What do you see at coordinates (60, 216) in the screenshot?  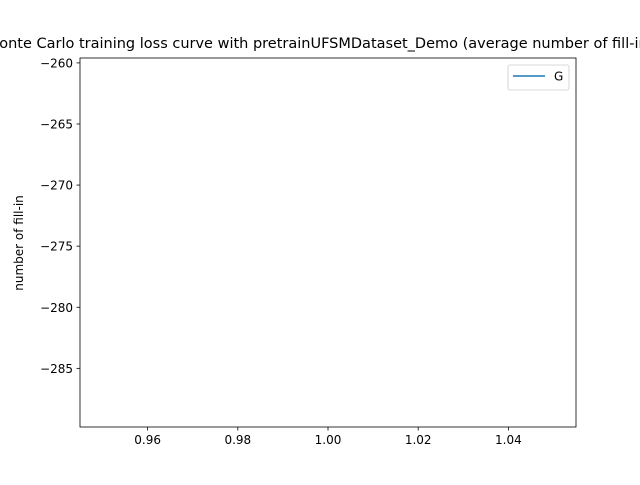 I see `y-axis: −260 −265 −270 −275 −280 −285` at bounding box center [60, 216].